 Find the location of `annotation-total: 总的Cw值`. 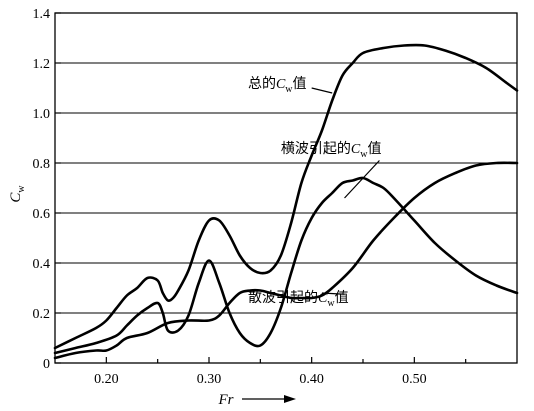

annotation-total: 总的Cw值 is located at coordinates (277, 85).